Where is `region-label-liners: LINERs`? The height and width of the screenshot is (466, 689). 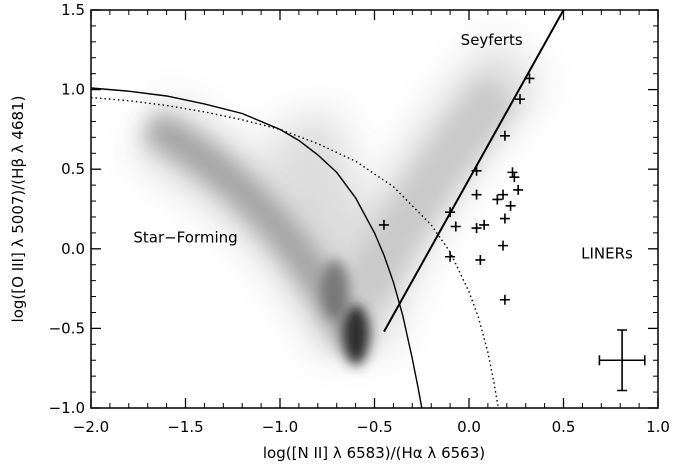
region-label-liners: LINERs is located at coordinates (607, 253).